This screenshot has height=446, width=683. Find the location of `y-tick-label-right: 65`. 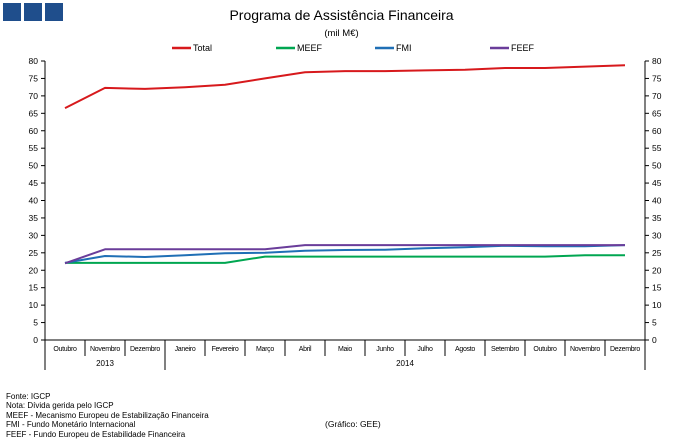

y-tick-label-right: 65 is located at coordinates (657, 113).